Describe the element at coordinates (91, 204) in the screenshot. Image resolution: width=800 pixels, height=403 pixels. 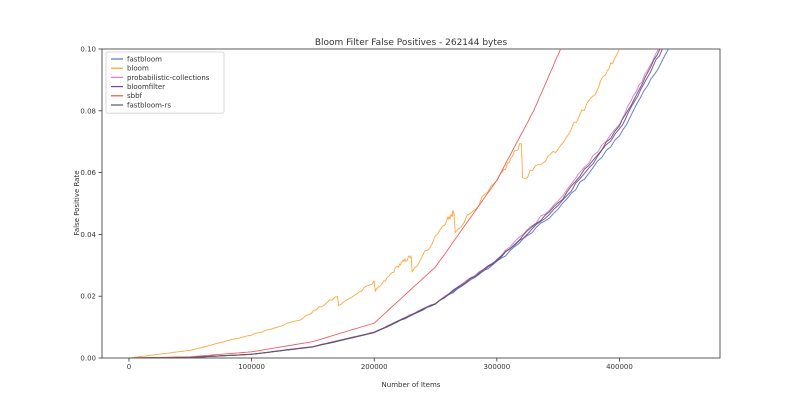
I see `y-axis: 0.00 0.02 0.04 0.06 0.08 0.10` at that location.